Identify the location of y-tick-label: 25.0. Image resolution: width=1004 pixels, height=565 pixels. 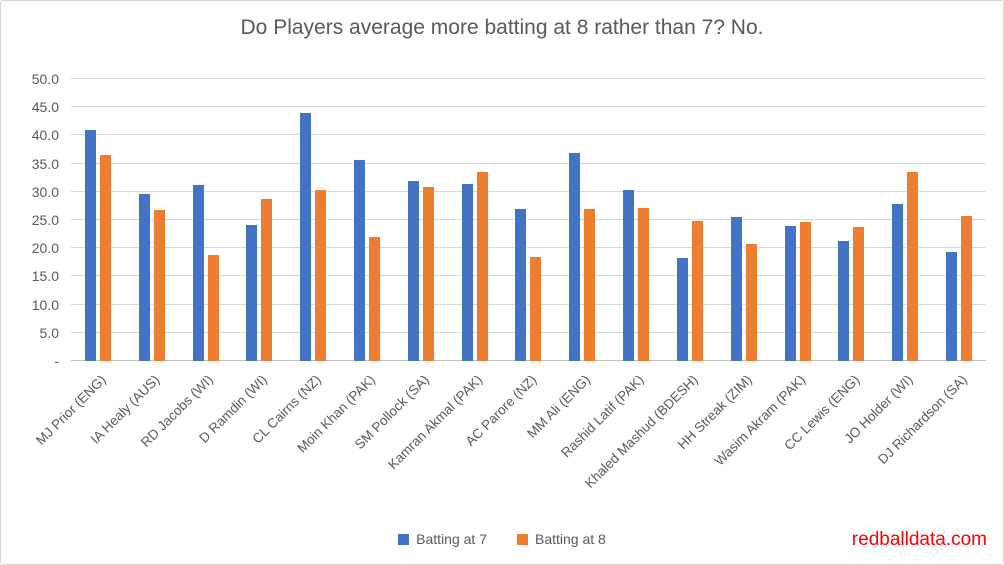
(45, 220).